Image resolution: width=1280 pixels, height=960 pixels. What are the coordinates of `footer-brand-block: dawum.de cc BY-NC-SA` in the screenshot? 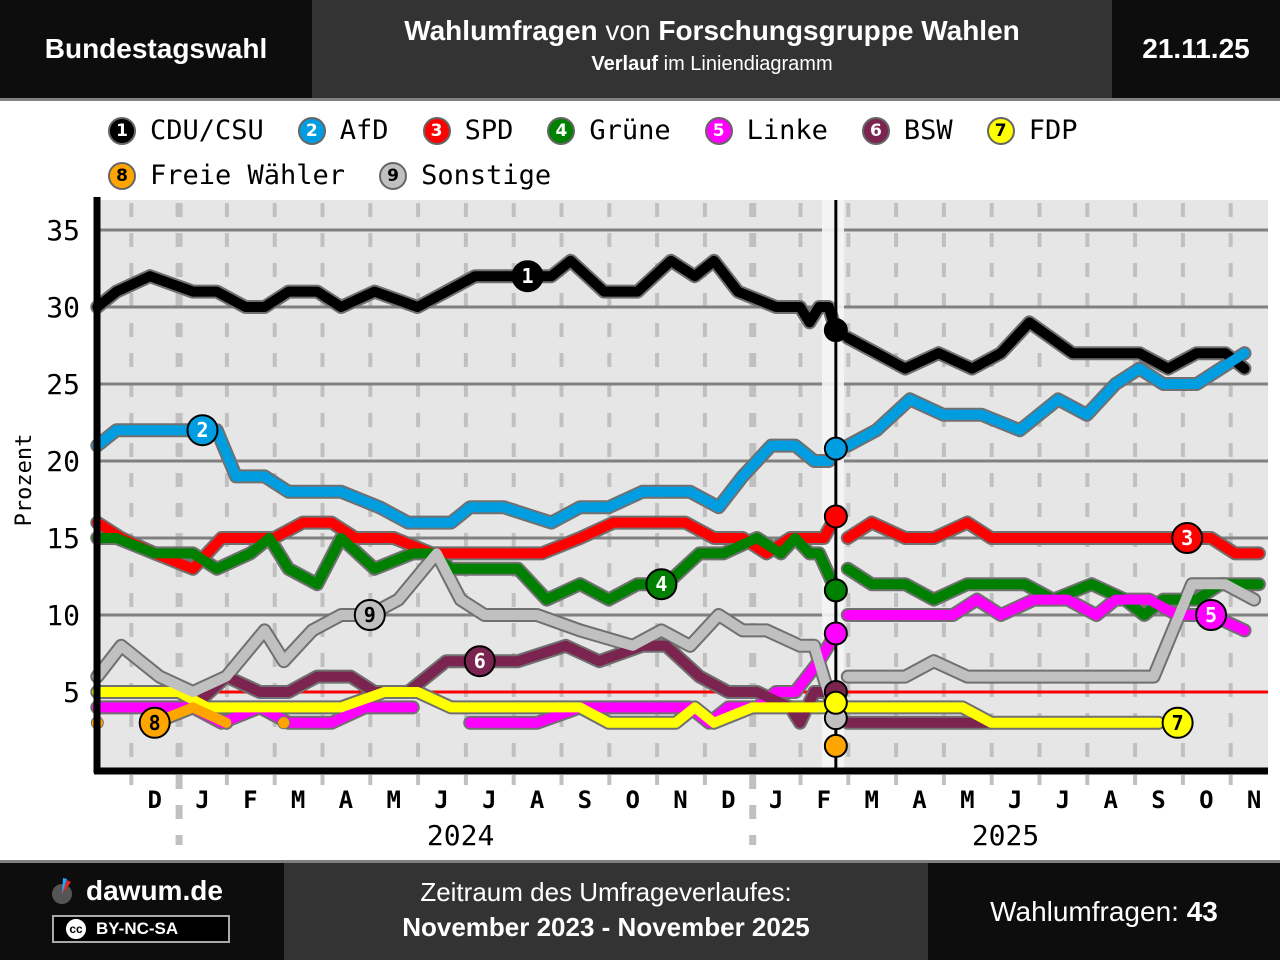 It's located at (142, 911).